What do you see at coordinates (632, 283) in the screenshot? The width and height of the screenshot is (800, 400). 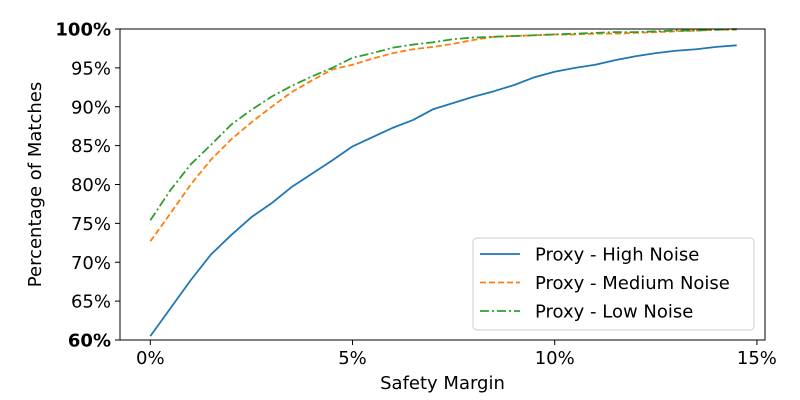 I see `legend-label-1: Proxy - Medium Noise` at bounding box center [632, 283].